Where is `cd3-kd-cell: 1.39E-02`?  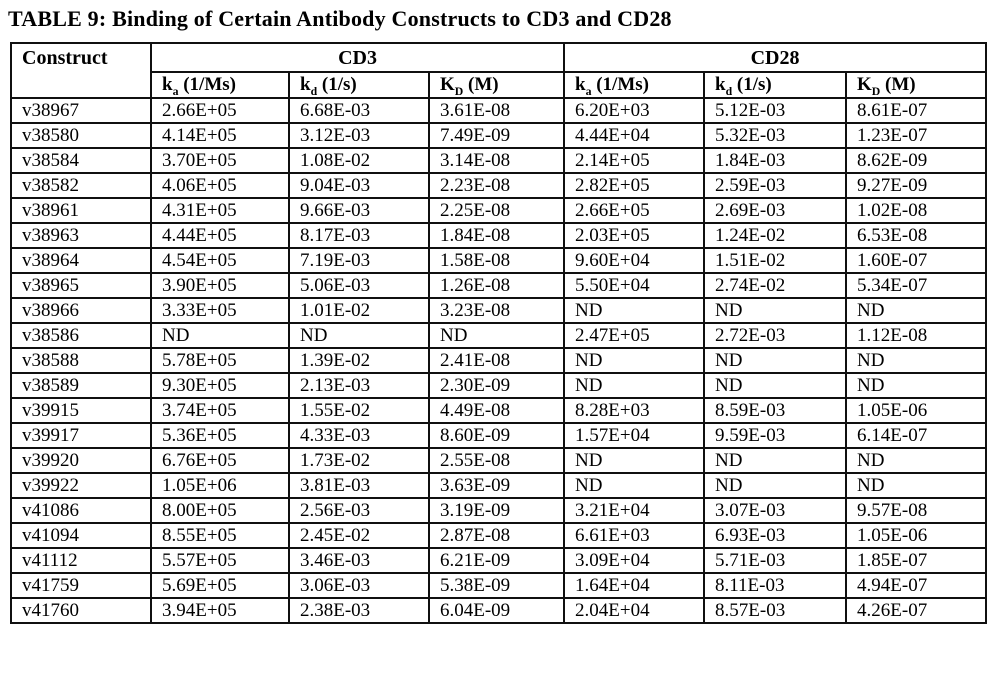
cd3-kd-cell: 1.39E-02 is located at coordinates (359, 360).